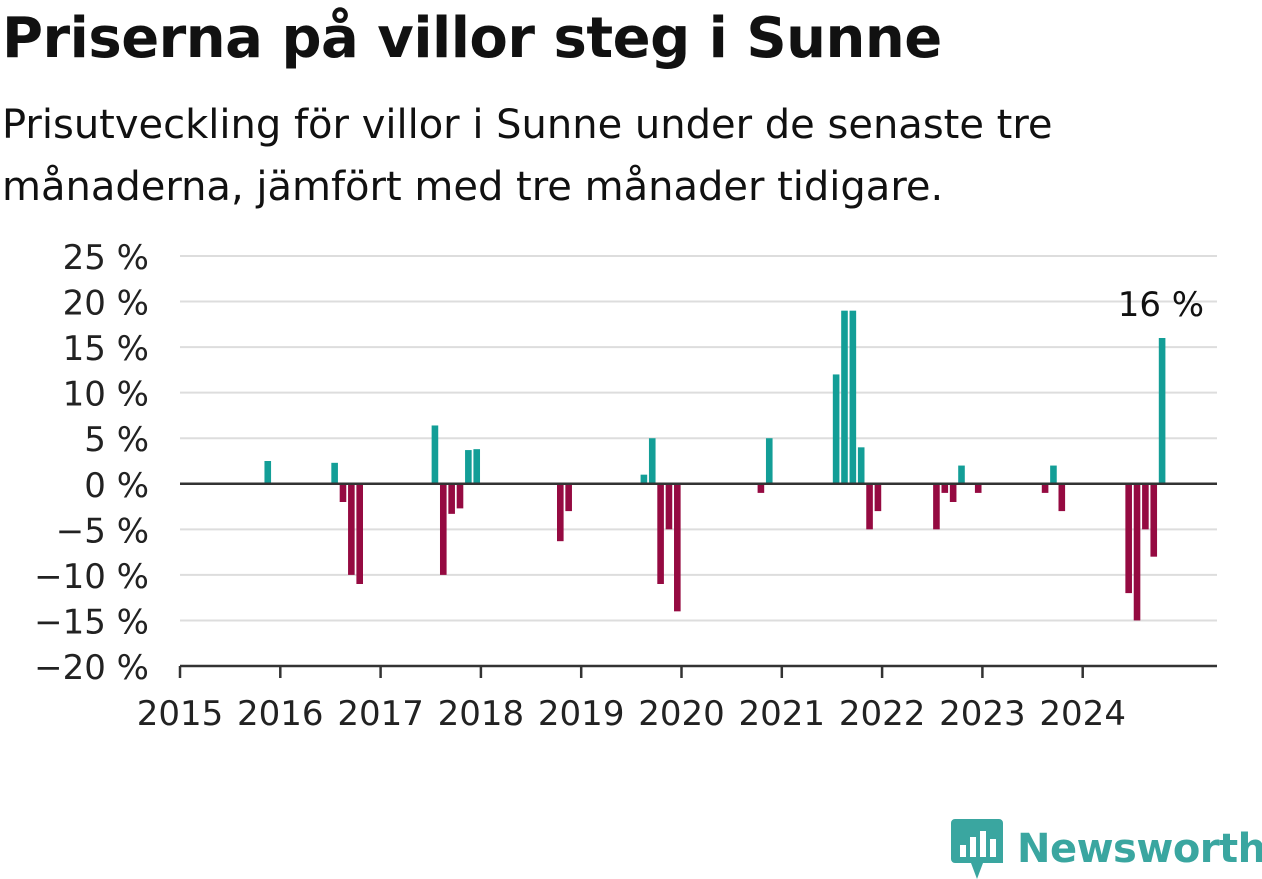 The width and height of the screenshot is (1262, 879). What do you see at coordinates (1139, 849) in the screenshot?
I see `brand-name: Newsworthy` at bounding box center [1139, 849].